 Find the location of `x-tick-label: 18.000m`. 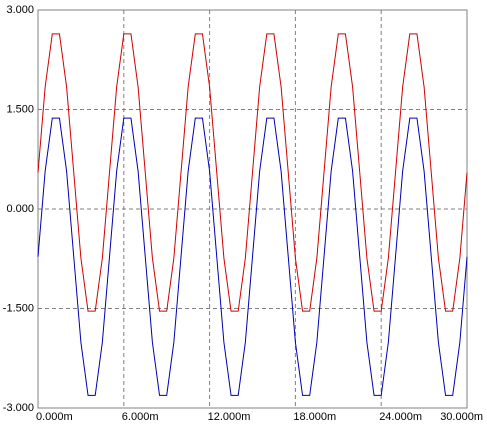

x-tick-label: 18.000m is located at coordinates (314, 417).